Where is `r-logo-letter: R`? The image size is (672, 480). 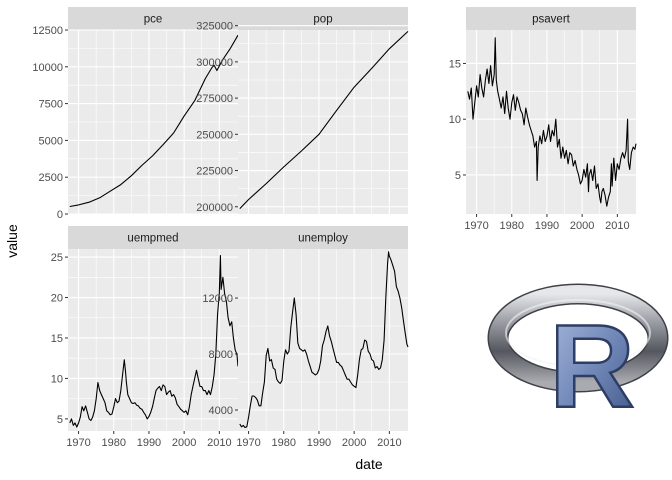
r-logo-letter: R is located at coordinates (591, 367).